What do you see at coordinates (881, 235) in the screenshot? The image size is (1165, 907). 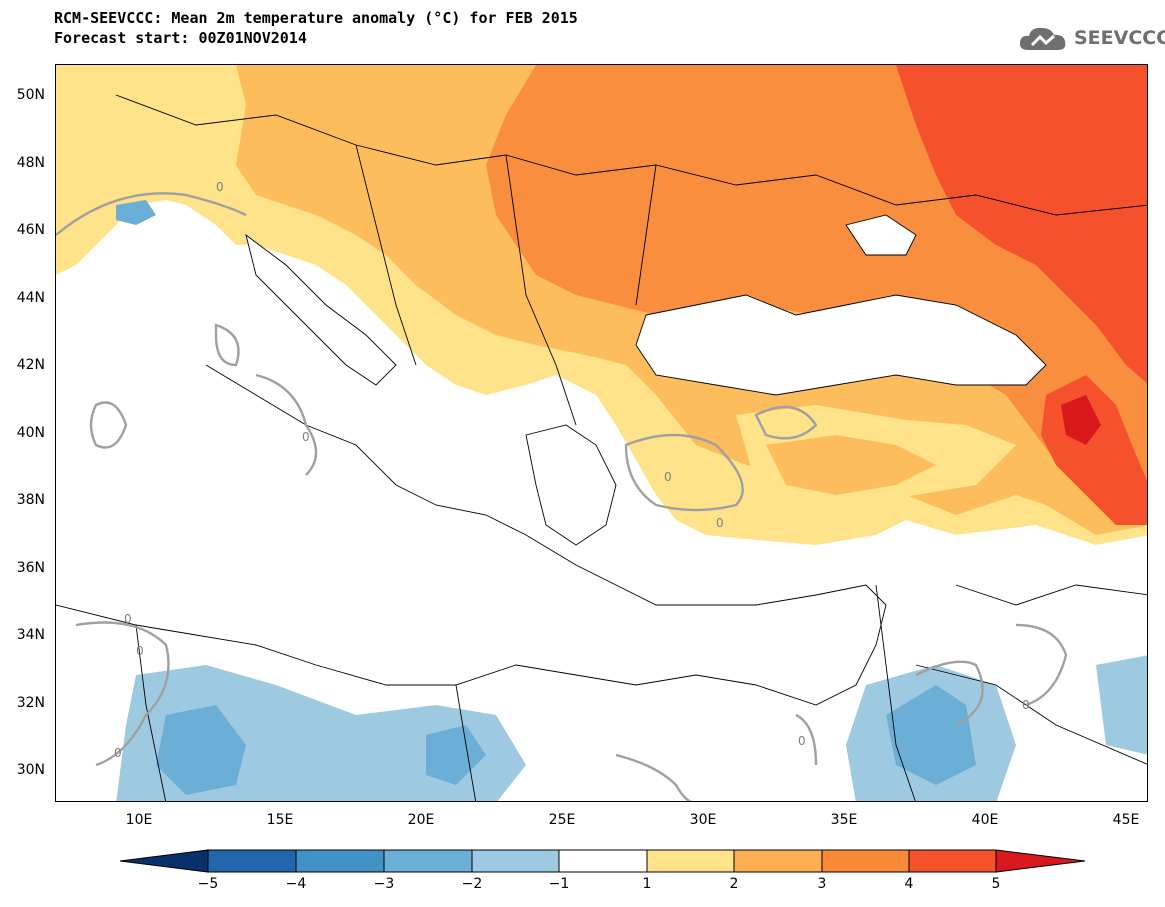 I see `azov-sea` at bounding box center [881, 235].